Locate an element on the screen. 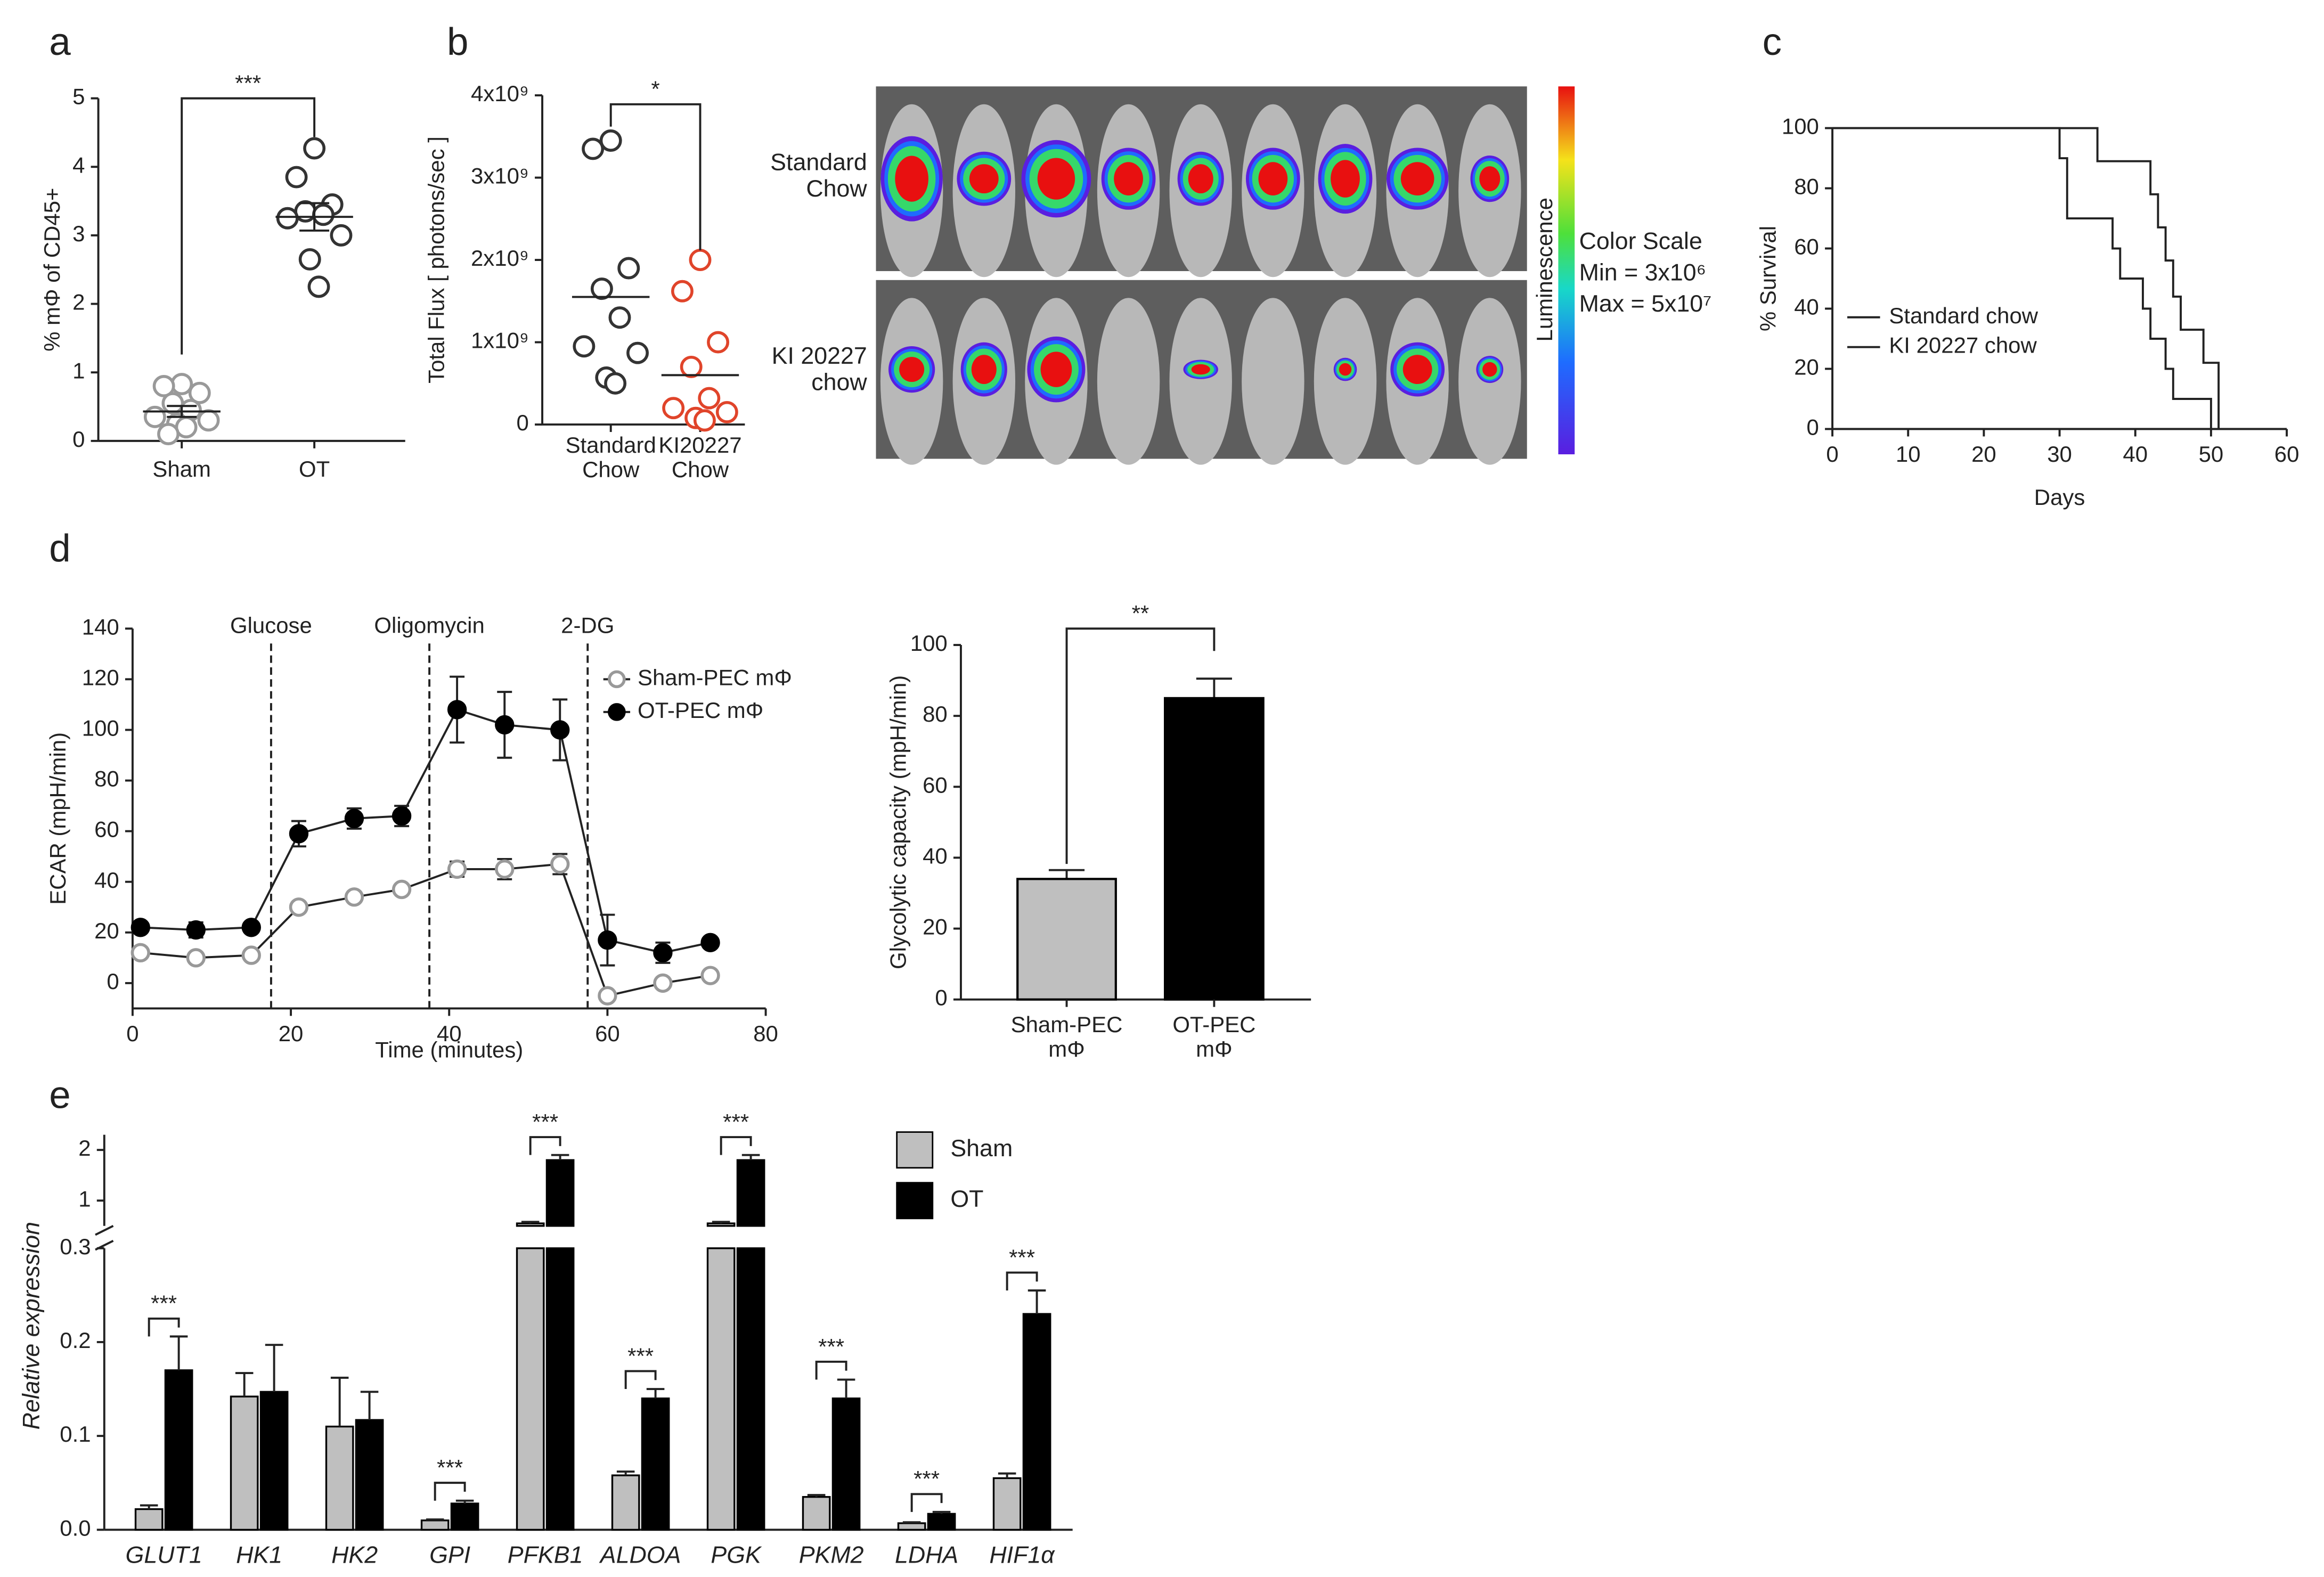 The width and height of the screenshot is (2324, 1577). x-axis-label: Time (minutes) is located at coordinates (449, 1050).